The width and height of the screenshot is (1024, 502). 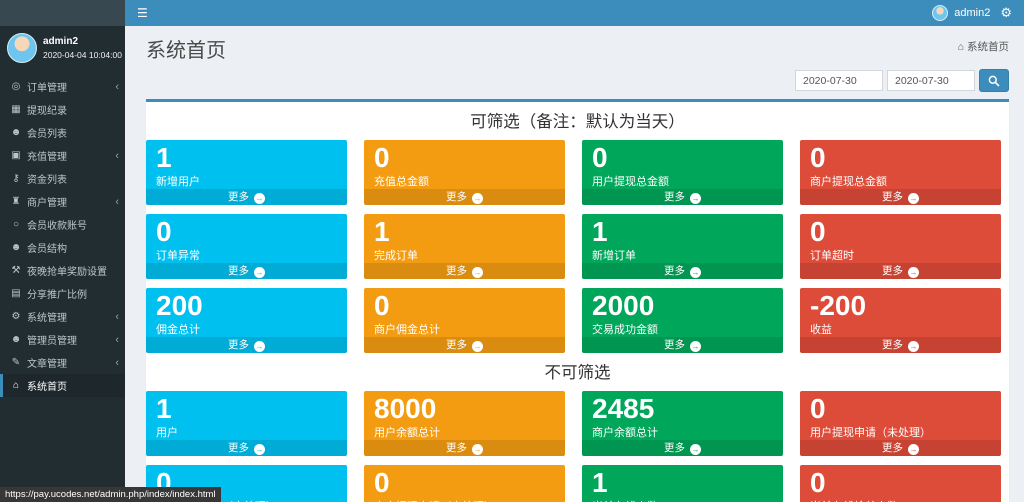 What do you see at coordinates (167, 433) in the screenshot?
I see `stat-label: 用户` at bounding box center [167, 433].